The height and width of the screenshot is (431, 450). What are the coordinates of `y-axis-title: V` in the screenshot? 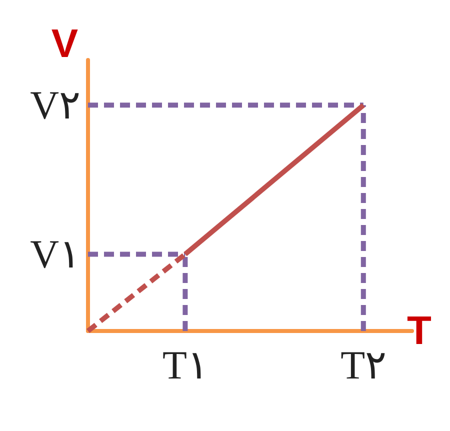 It's located at (64, 44).